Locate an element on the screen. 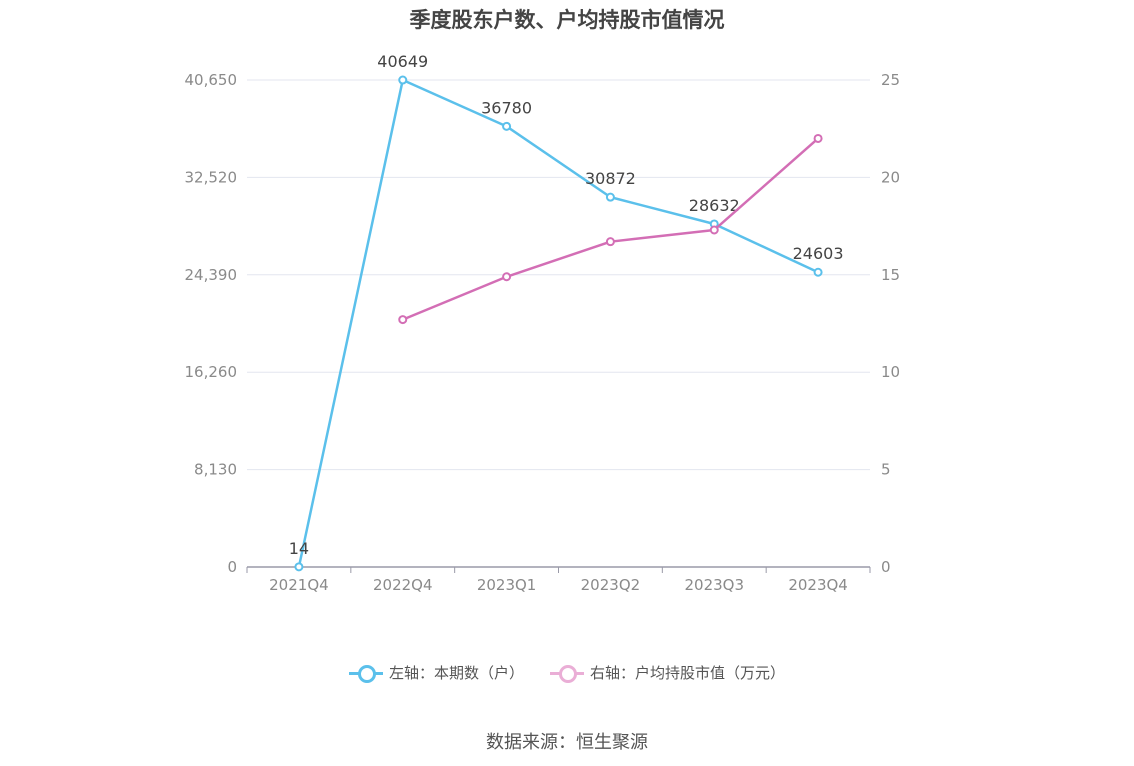 This screenshot has height=766, width=1134. y-left-tick-label: 32,520 is located at coordinates (211, 177).